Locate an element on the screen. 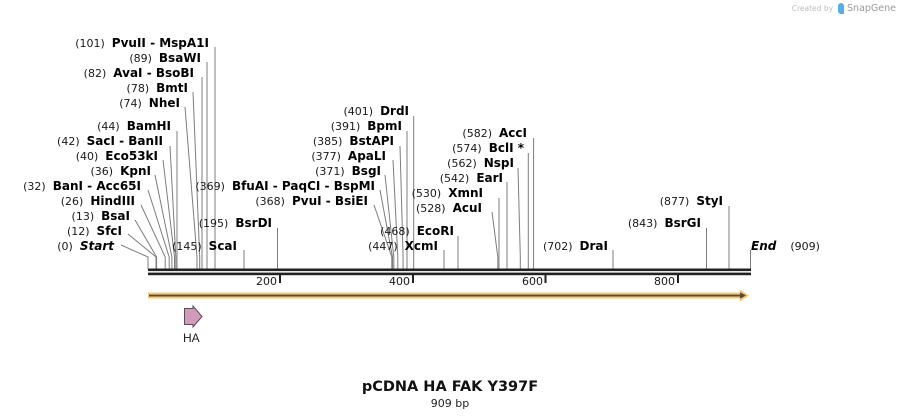  enzyme-site-bfuai-paqci-bspmi: (369) BfuAI - PaqCI - BspMI is located at coordinates (285, 185).